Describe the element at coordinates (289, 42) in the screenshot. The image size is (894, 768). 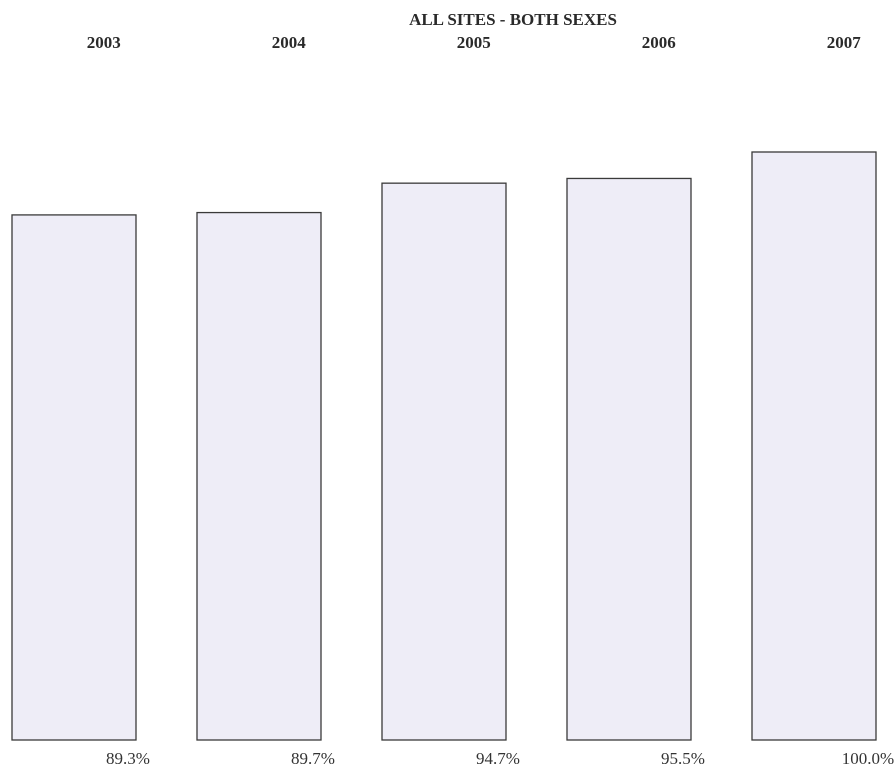
I see `category-label-2004: 2004` at that location.